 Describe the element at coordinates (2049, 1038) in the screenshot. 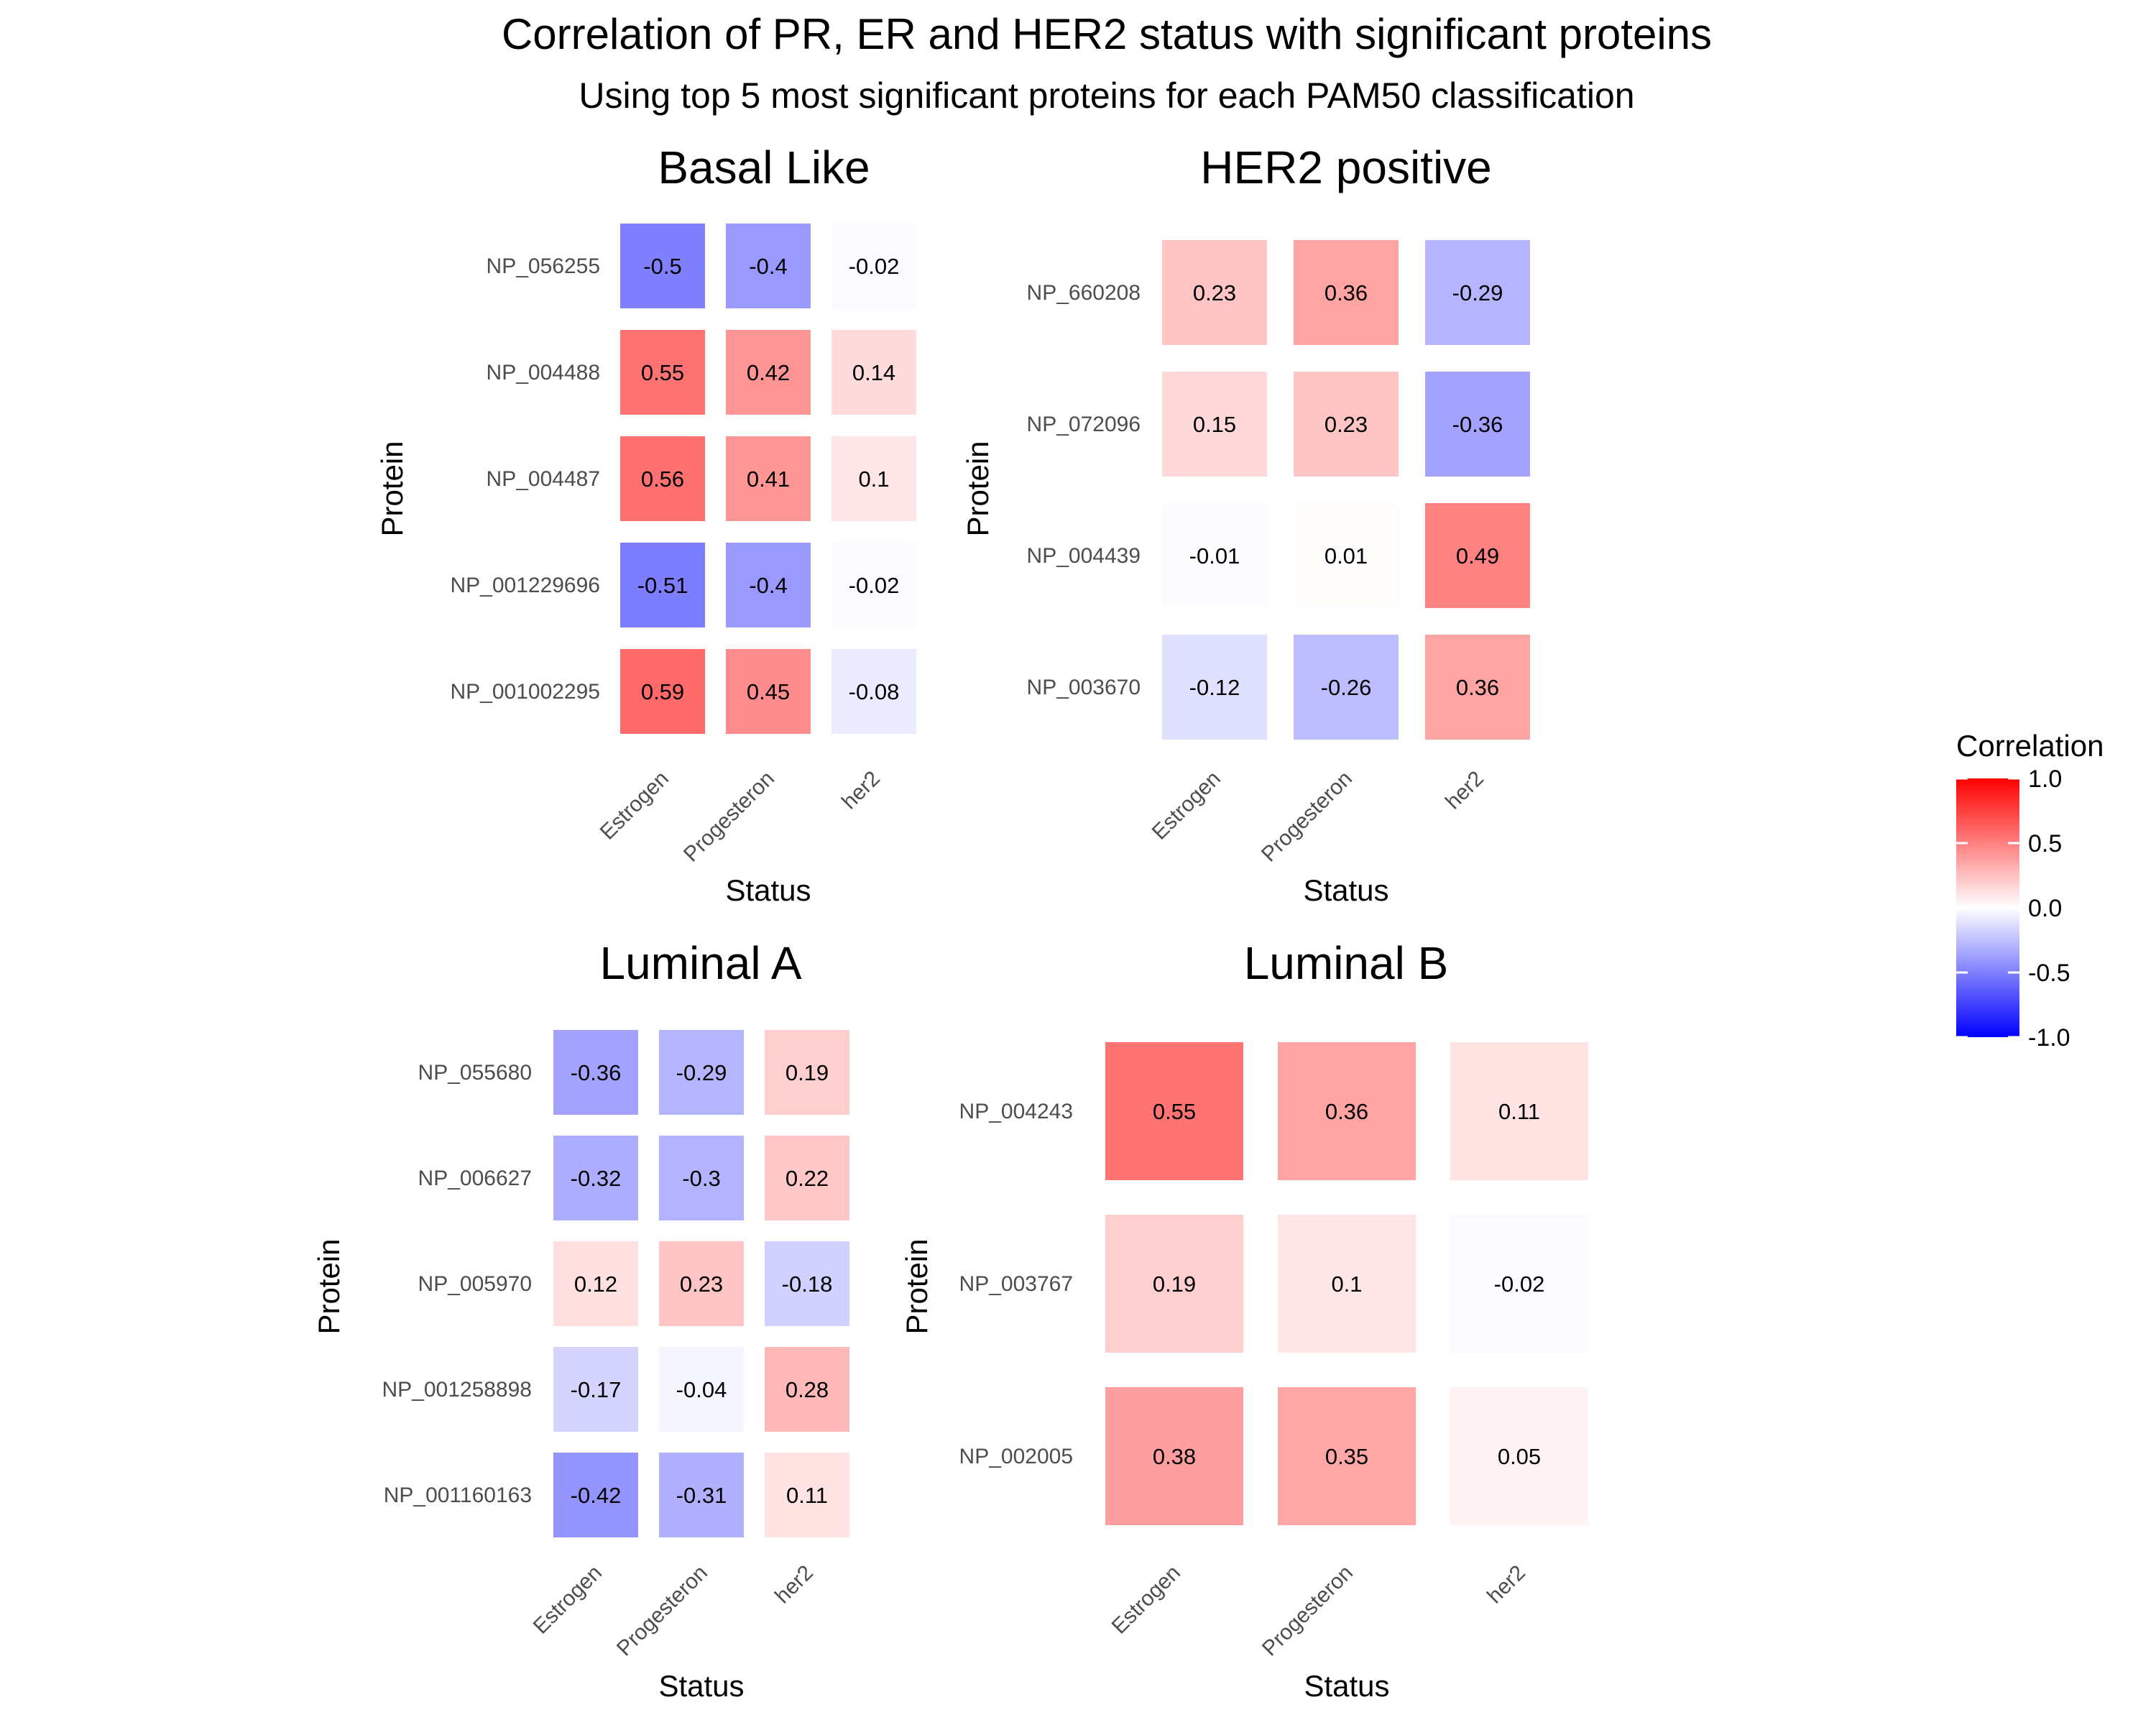

I see `legend-tick-label: -1.0` at that location.